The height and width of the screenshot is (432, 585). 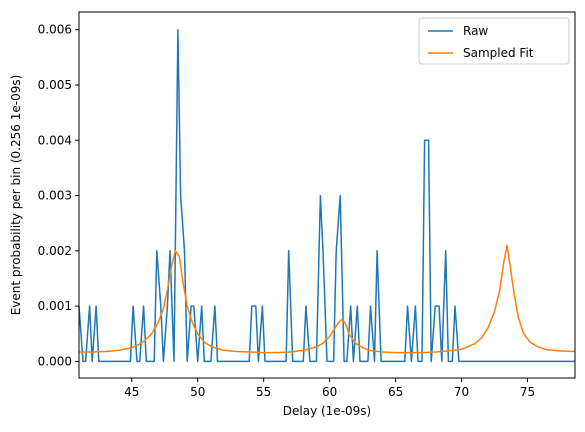 What do you see at coordinates (55, 196) in the screenshot?
I see `y-tick-label: 0.003` at bounding box center [55, 196].